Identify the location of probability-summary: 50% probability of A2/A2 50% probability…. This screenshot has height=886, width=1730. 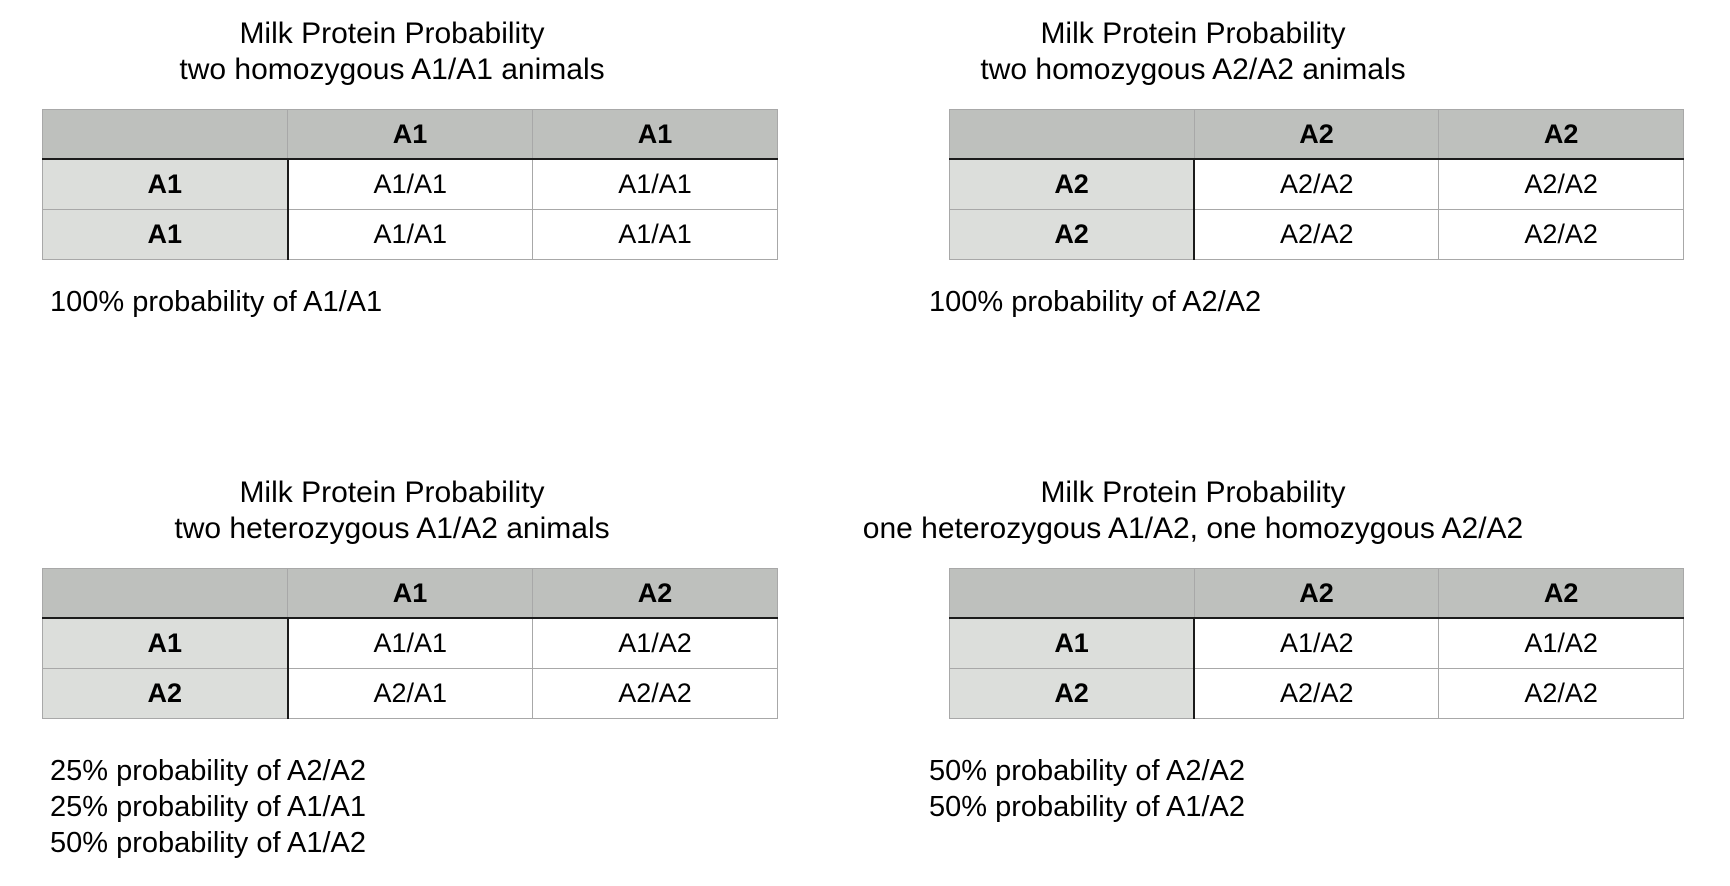
(1087, 789).